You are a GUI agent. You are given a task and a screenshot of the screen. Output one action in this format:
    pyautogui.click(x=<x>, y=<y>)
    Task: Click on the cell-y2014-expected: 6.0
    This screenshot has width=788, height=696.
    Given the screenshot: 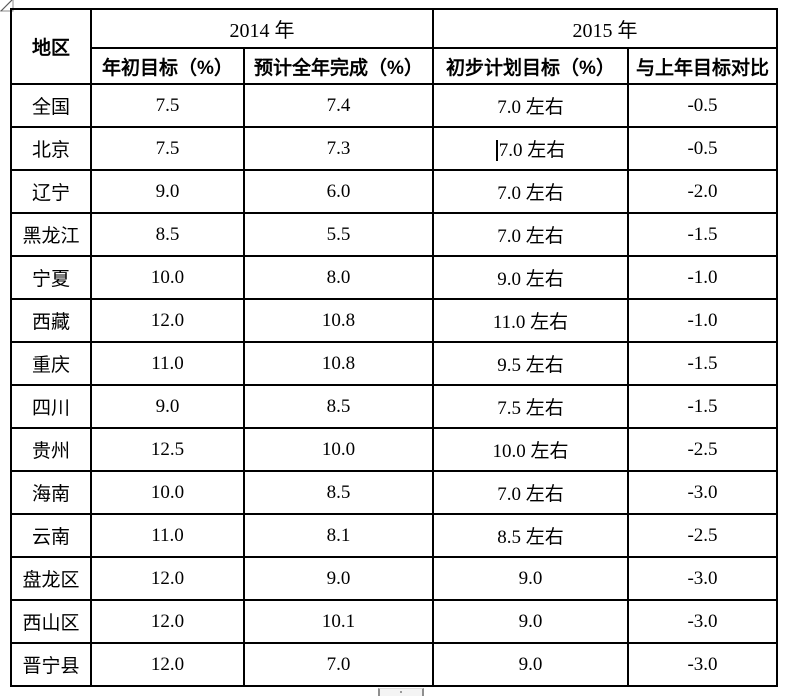 What is the action you would take?
    pyautogui.click(x=338, y=191)
    